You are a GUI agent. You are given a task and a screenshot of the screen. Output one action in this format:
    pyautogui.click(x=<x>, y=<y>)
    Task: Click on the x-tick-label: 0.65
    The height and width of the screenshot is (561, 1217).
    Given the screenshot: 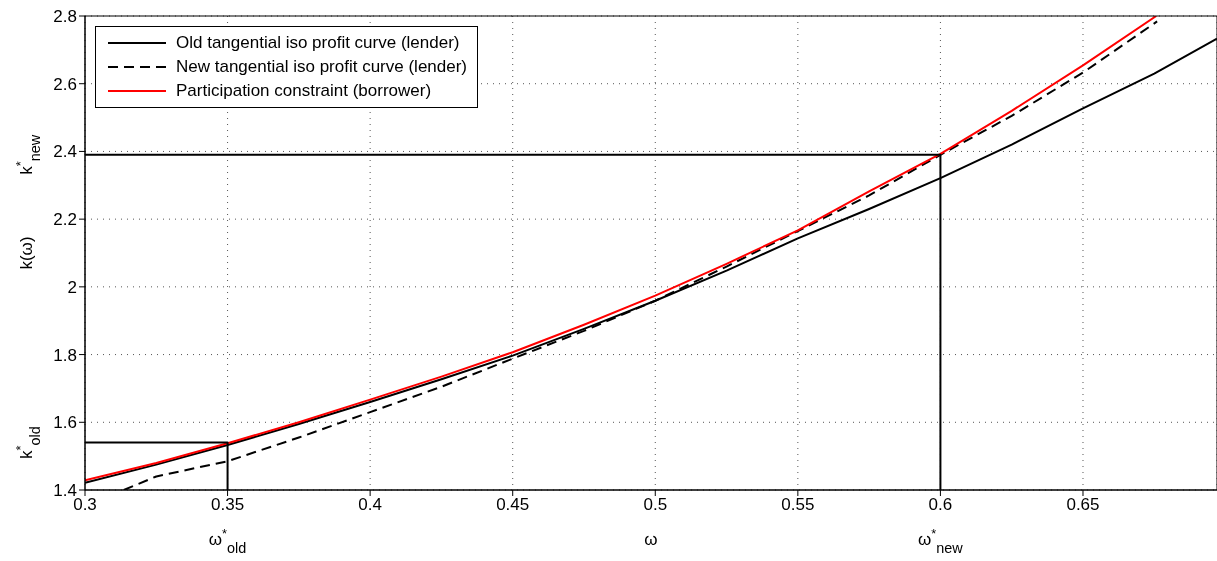 What is the action you would take?
    pyautogui.click(x=1083, y=505)
    